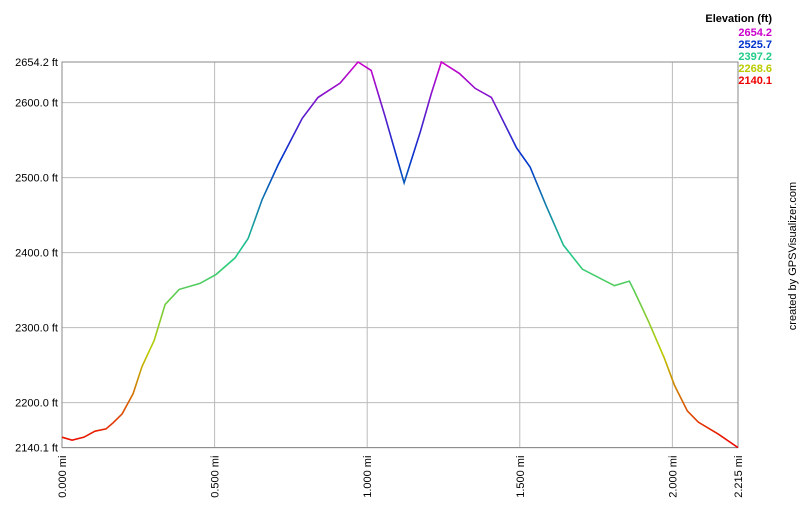 This screenshot has width=800, height=510. I want to click on x-tick-label: 2.215 mi, so click(739, 477).